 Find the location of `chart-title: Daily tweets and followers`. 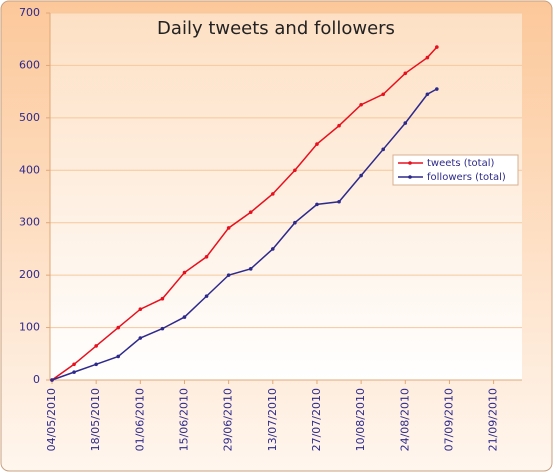

chart-title: Daily tweets and followers is located at coordinates (276, 28).